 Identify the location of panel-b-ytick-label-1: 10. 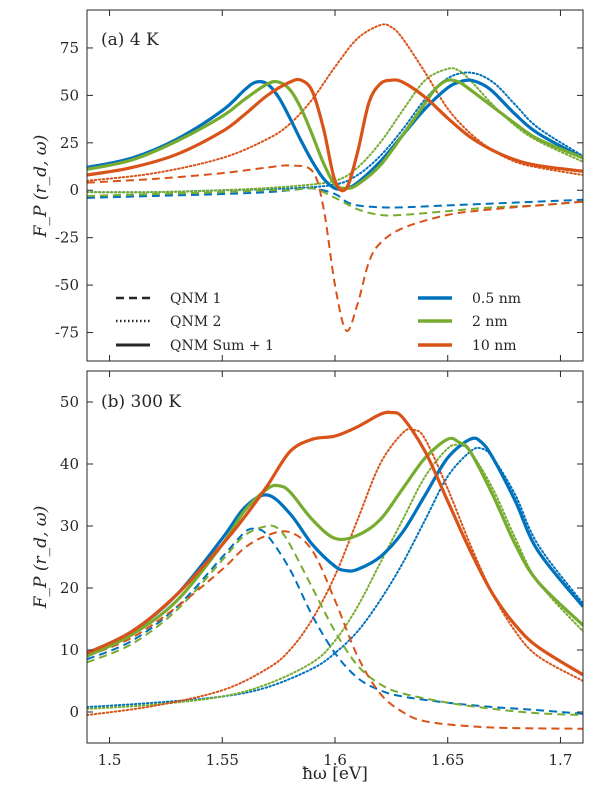
(69, 650).